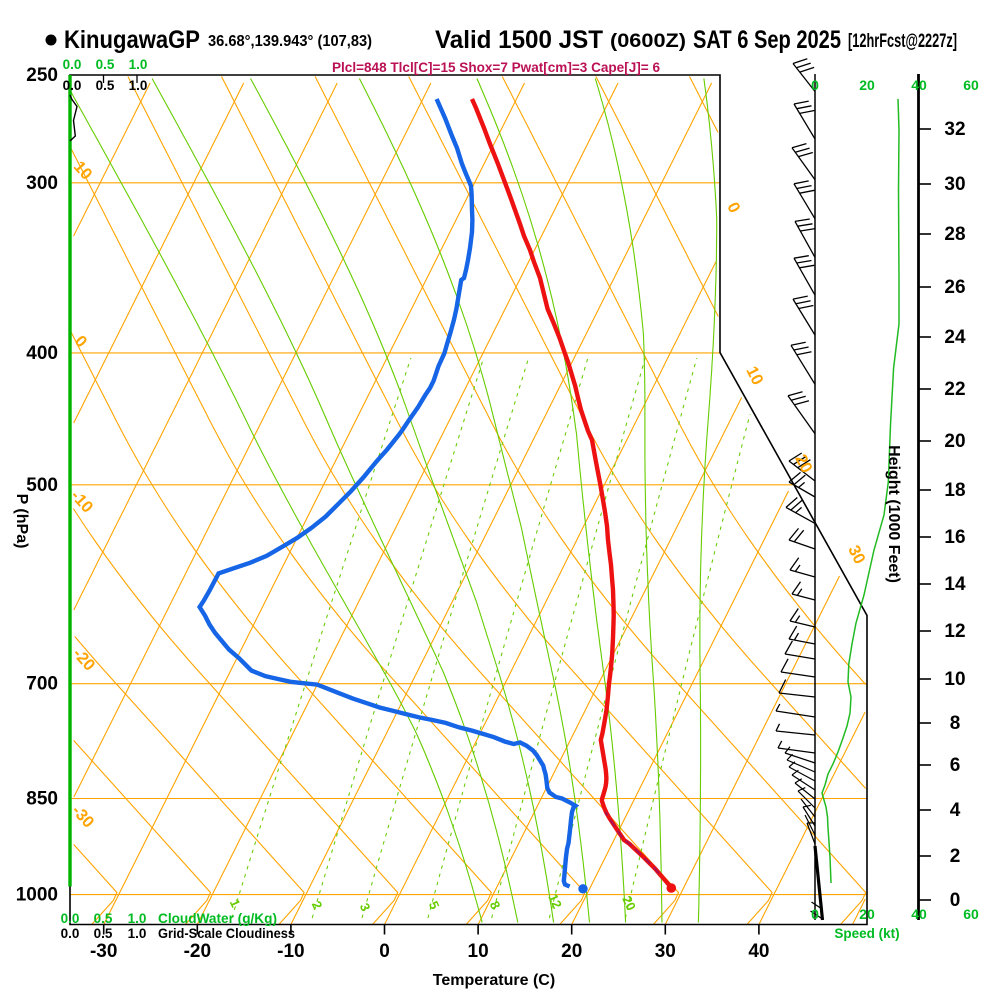  What do you see at coordinates (954, 234) in the screenshot?
I see `svg-text: 28` at bounding box center [954, 234].